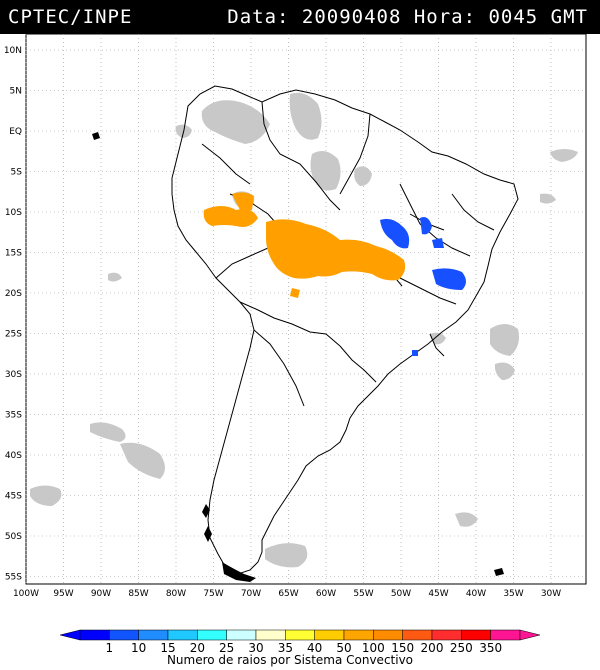 Image resolution: width=600 pixels, height=670 pixels. What do you see at coordinates (304, 245) in the screenshot?
I see `orange-convective-systems` at bounding box center [304, 245].